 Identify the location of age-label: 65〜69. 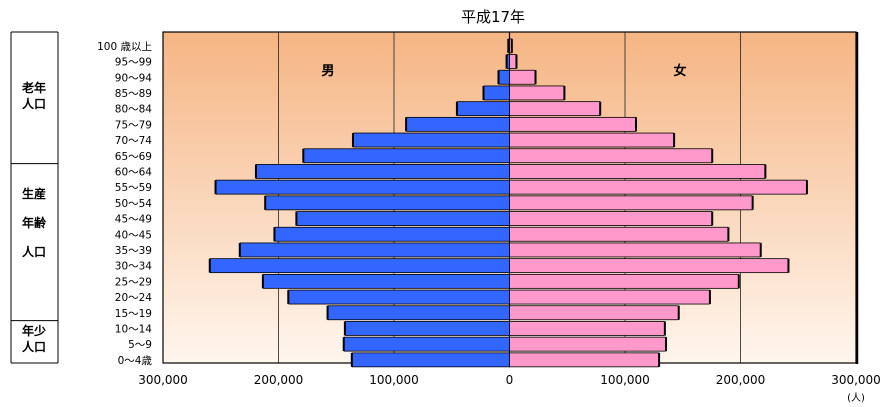
(133, 157).